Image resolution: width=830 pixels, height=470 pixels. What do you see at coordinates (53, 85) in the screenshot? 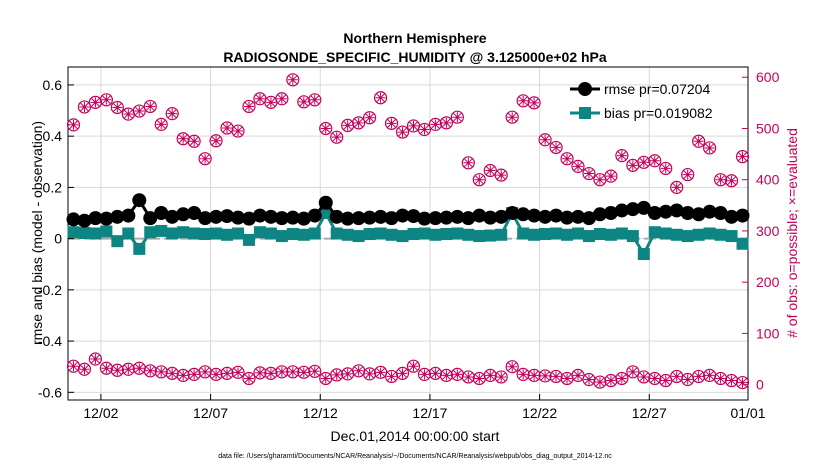
I see `y-tick-label: 0.6` at bounding box center [53, 85].